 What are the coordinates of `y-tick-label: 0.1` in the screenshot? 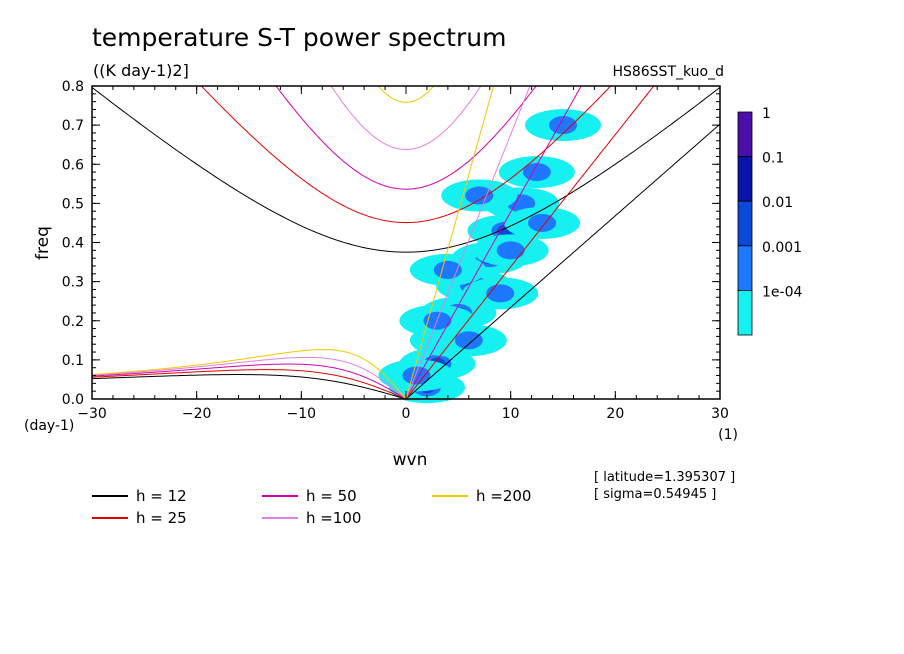 It's located at (73, 361).